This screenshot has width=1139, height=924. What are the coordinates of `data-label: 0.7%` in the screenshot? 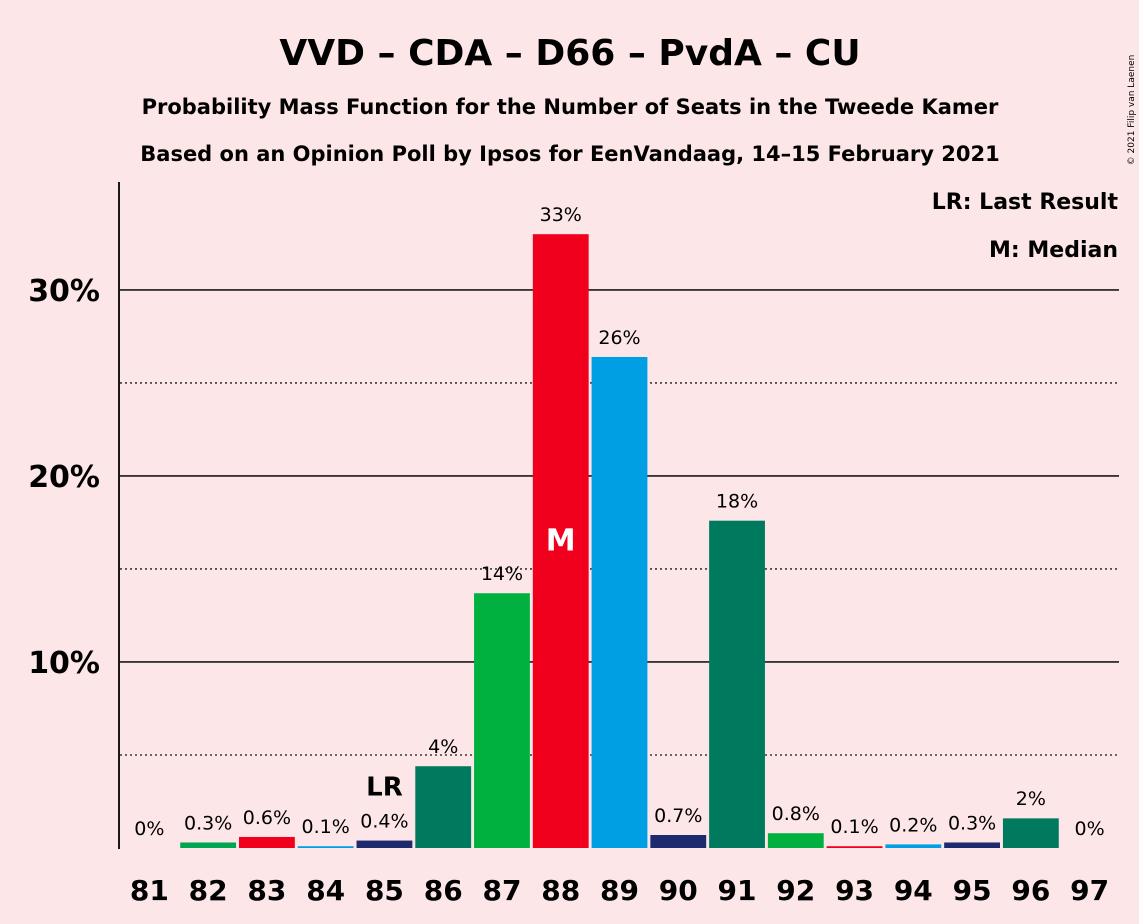 It's located at (678, 816).